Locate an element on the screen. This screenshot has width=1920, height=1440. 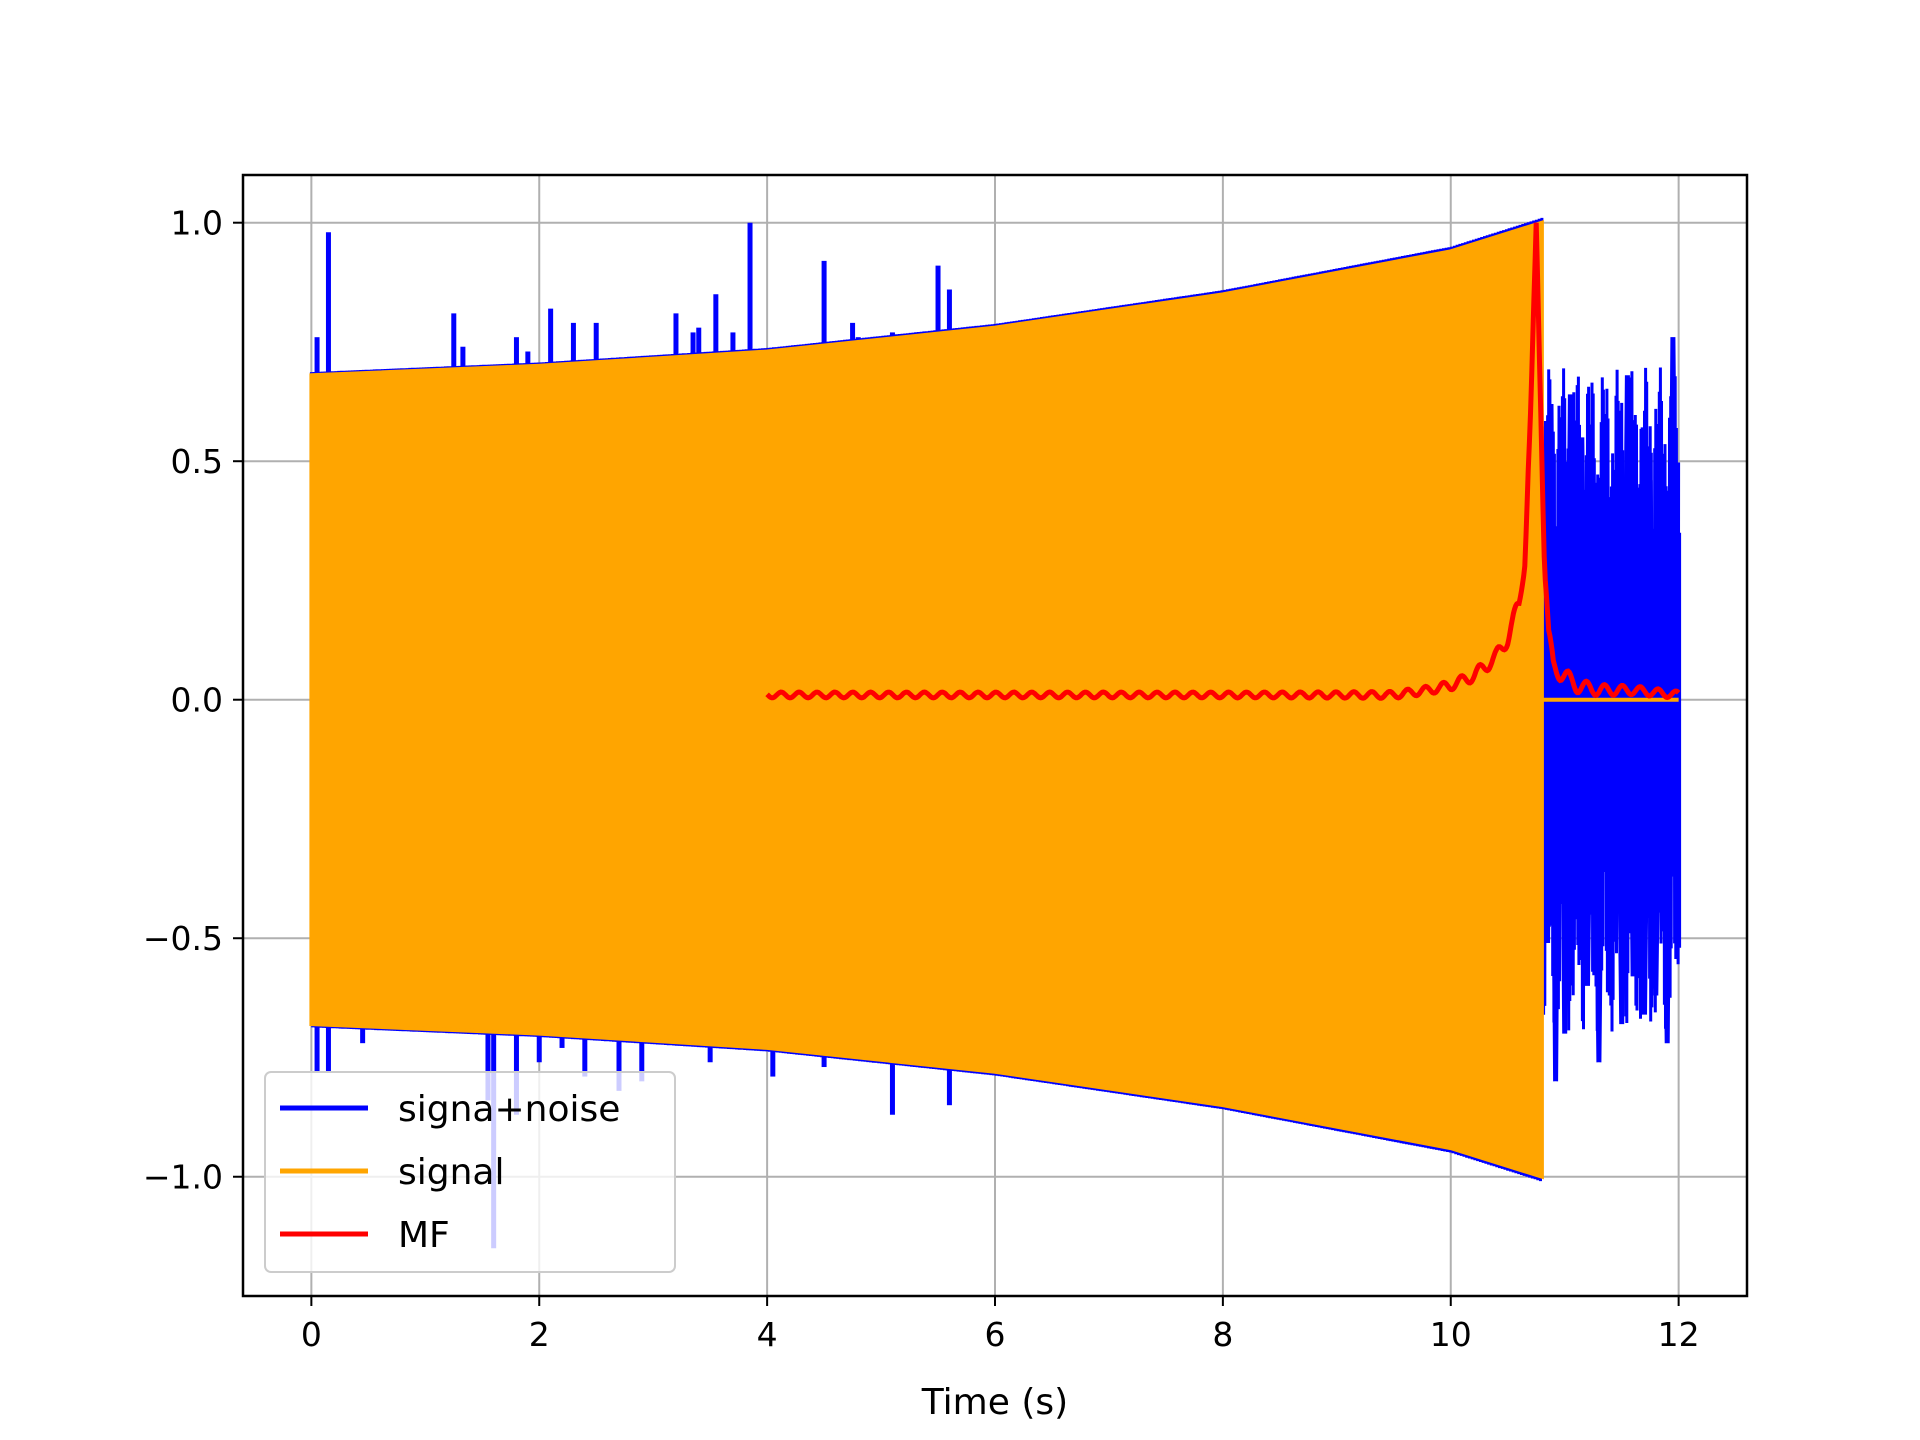
x-axis-label: Time (s) is located at coordinates (994, 1402).